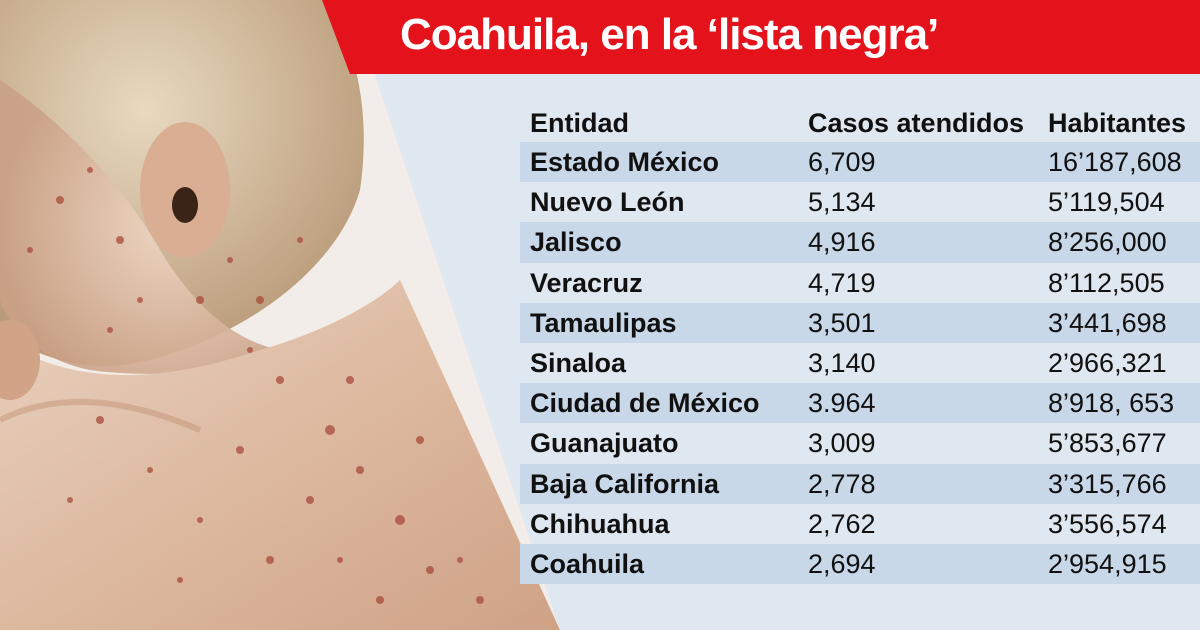 The height and width of the screenshot is (630, 1200). What do you see at coordinates (1107, 443) in the screenshot?
I see `cell-habitantes: 5’853,677` at bounding box center [1107, 443].